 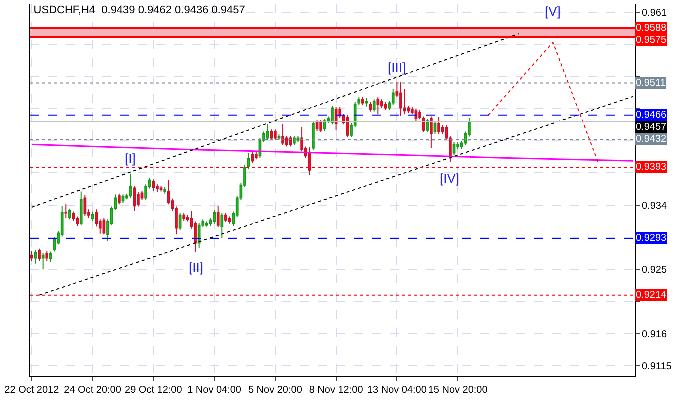 What do you see at coordinates (553, 11) in the screenshot?
I see `annotation: [V]` at bounding box center [553, 11].